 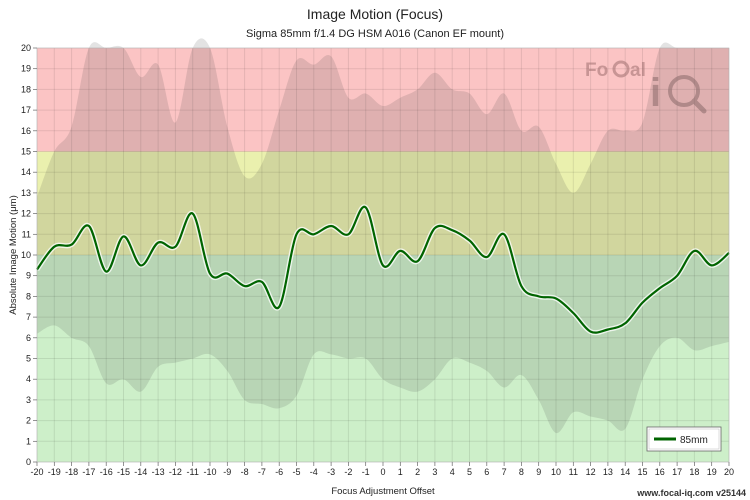 I want to click on chart-title: Image Motion (Focus), so click(x=375, y=14).